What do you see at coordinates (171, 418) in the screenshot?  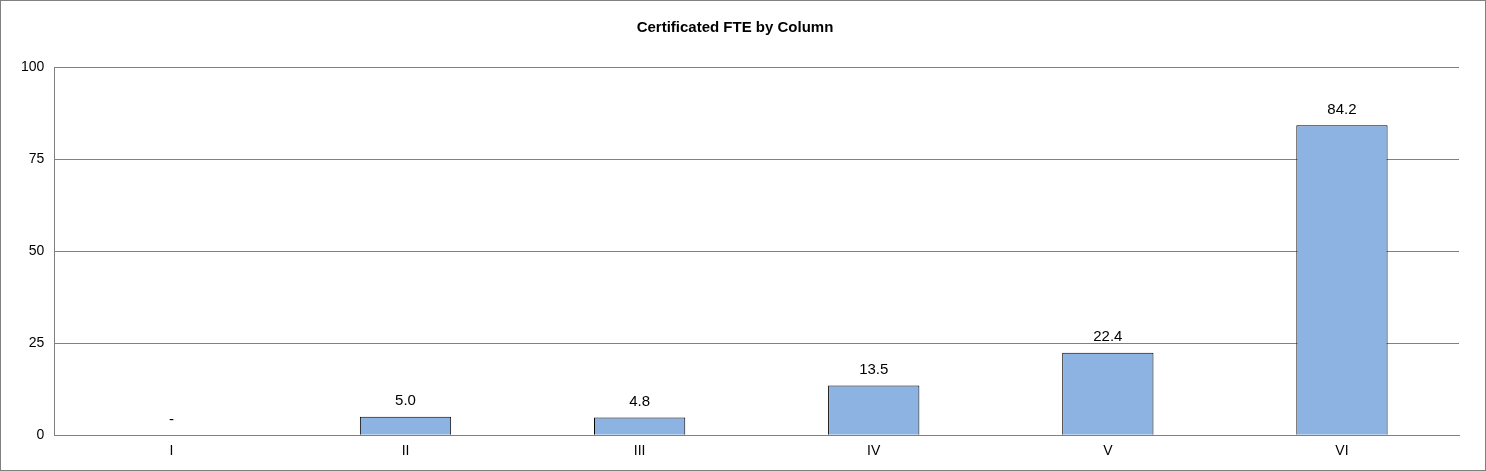 I see `data-label: -` at bounding box center [171, 418].